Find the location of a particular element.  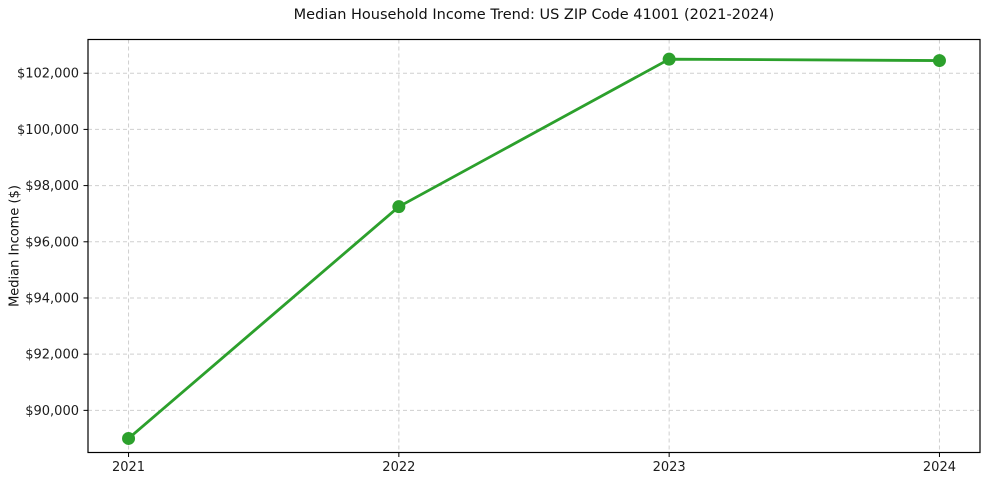

y-tick-label: $98,000 is located at coordinates (52, 186).